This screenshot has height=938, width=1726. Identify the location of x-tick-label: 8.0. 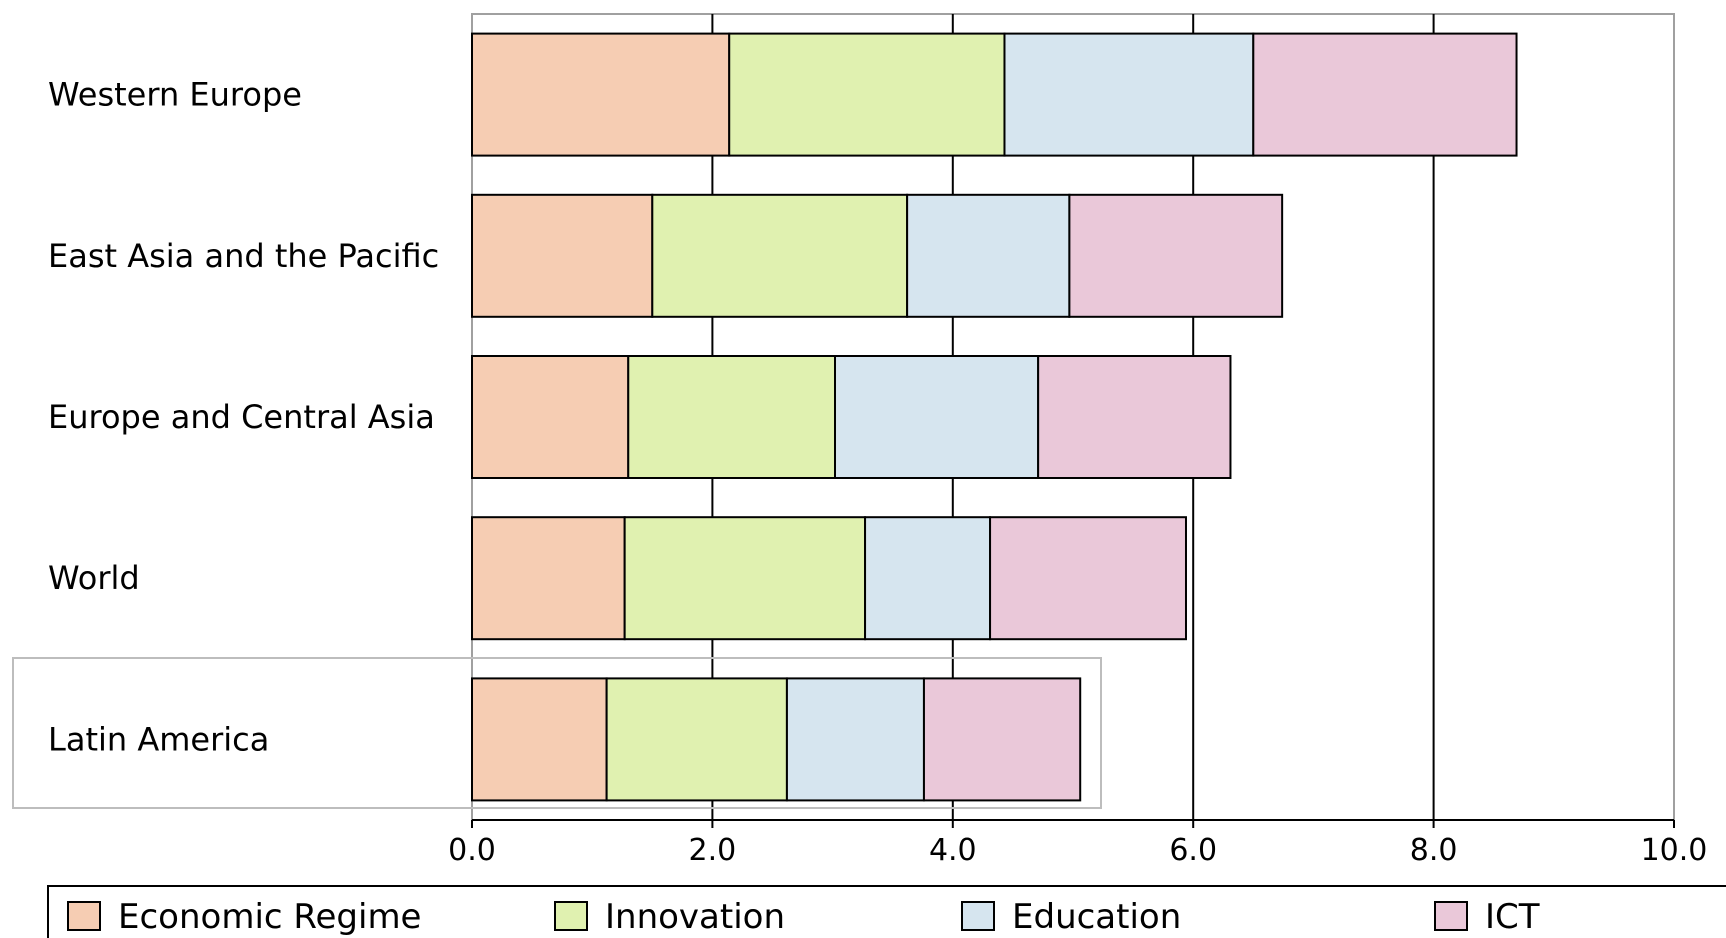
(1434, 850).